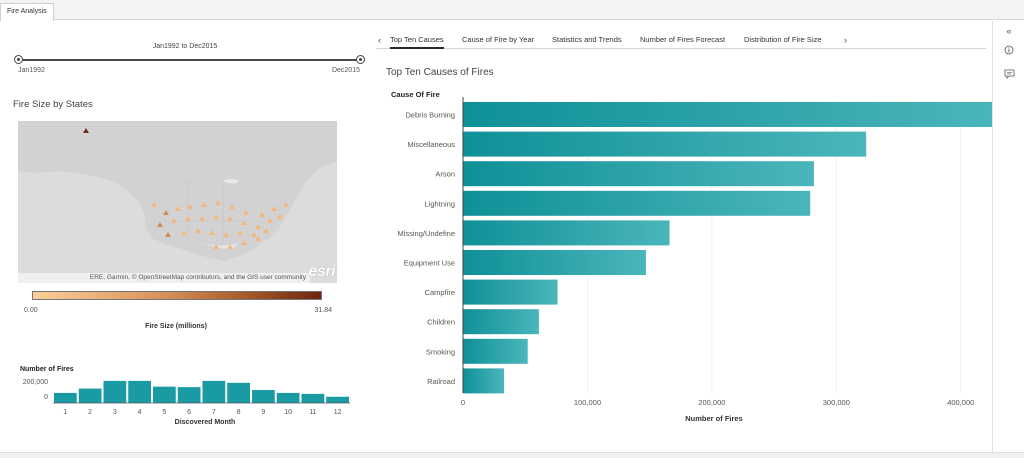  Describe the element at coordinates (1009, 50) in the screenshot. I see `info-icon` at that location.